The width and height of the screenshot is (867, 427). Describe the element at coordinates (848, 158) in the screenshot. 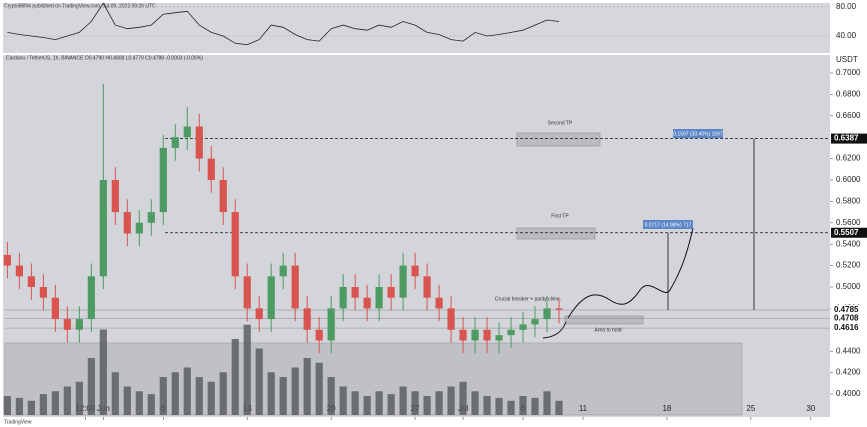

I see `y-tick-label: 0.6200` at that location.